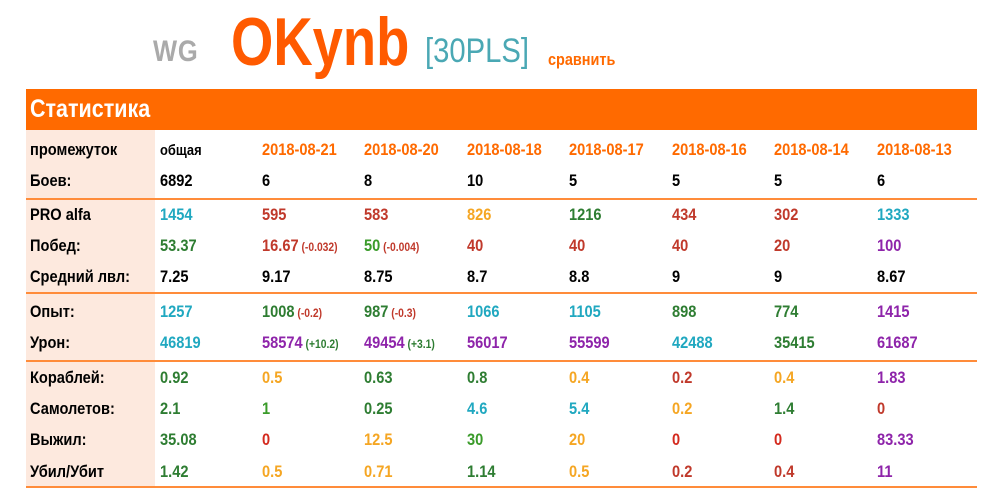  Describe the element at coordinates (897, 343) in the screenshot. I see `stat-value: 61687` at that location.